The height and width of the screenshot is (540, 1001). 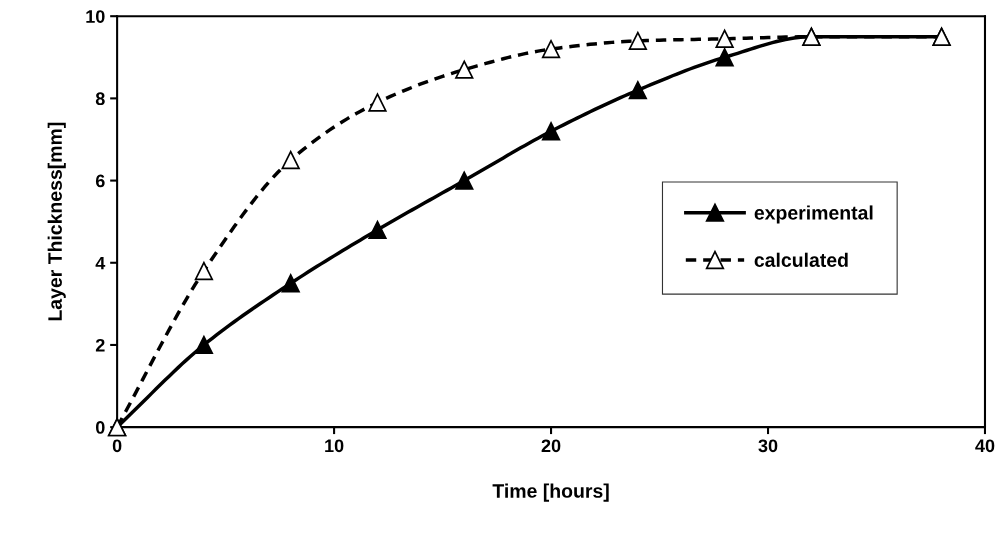 What do you see at coordinates (801, 259) in the screenshot?
I see `legend-label: calculated` at bounding box center [801, 259].